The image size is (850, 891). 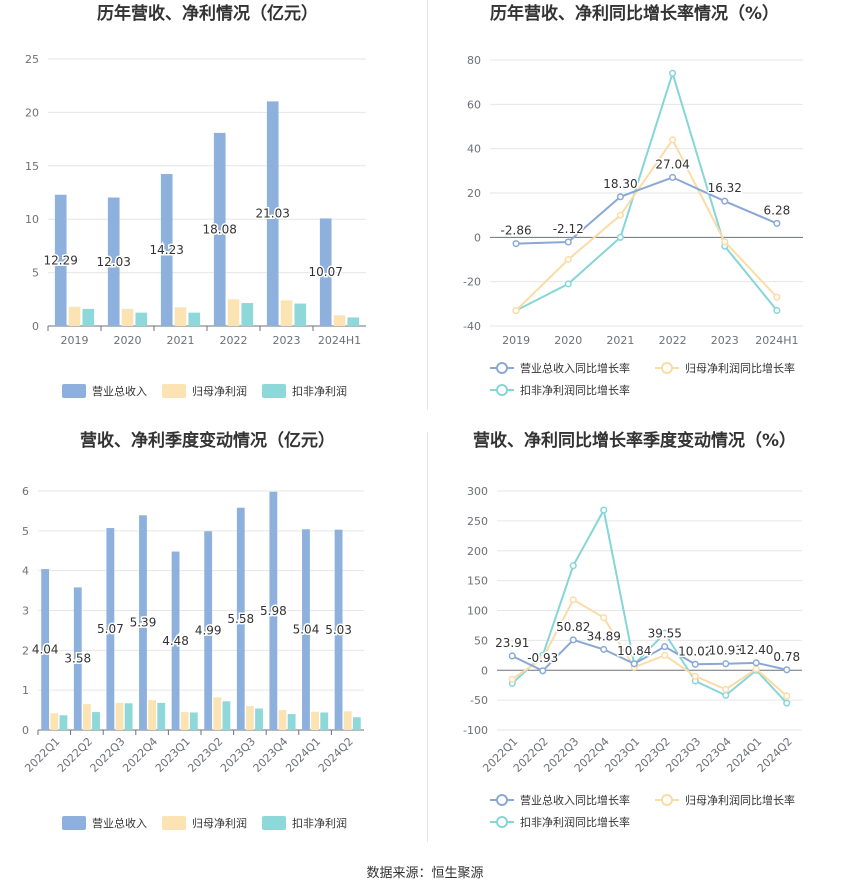 What do you see at coordinates (326, 272) in the screenshot?
I see `bar-data-label: 10.07` at bounding box center [326, 272].